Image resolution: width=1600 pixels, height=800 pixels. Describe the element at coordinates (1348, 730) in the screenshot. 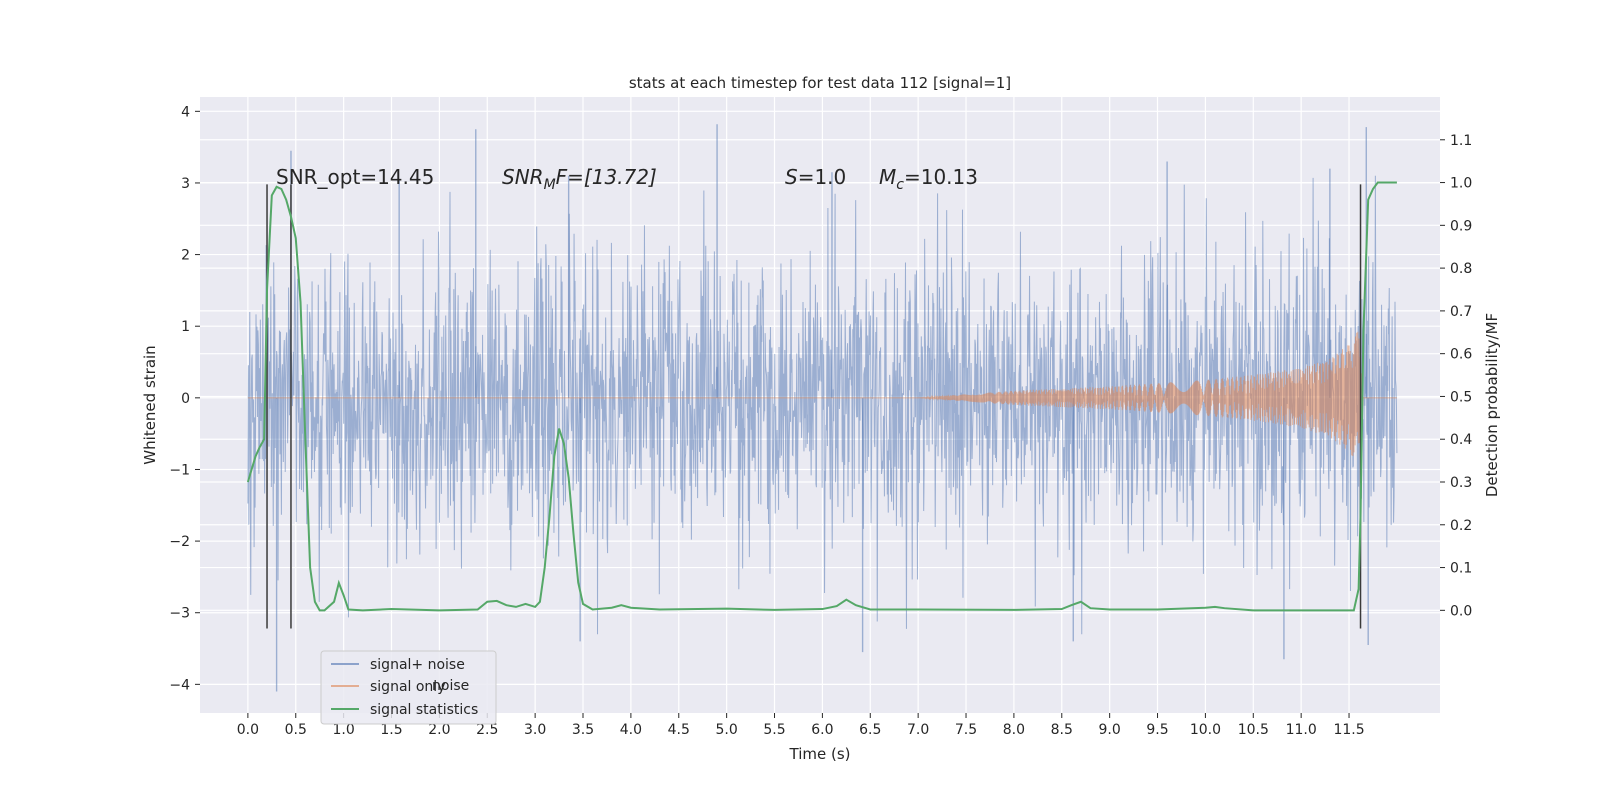

I see `x-tick-label: 11.5` at that location.